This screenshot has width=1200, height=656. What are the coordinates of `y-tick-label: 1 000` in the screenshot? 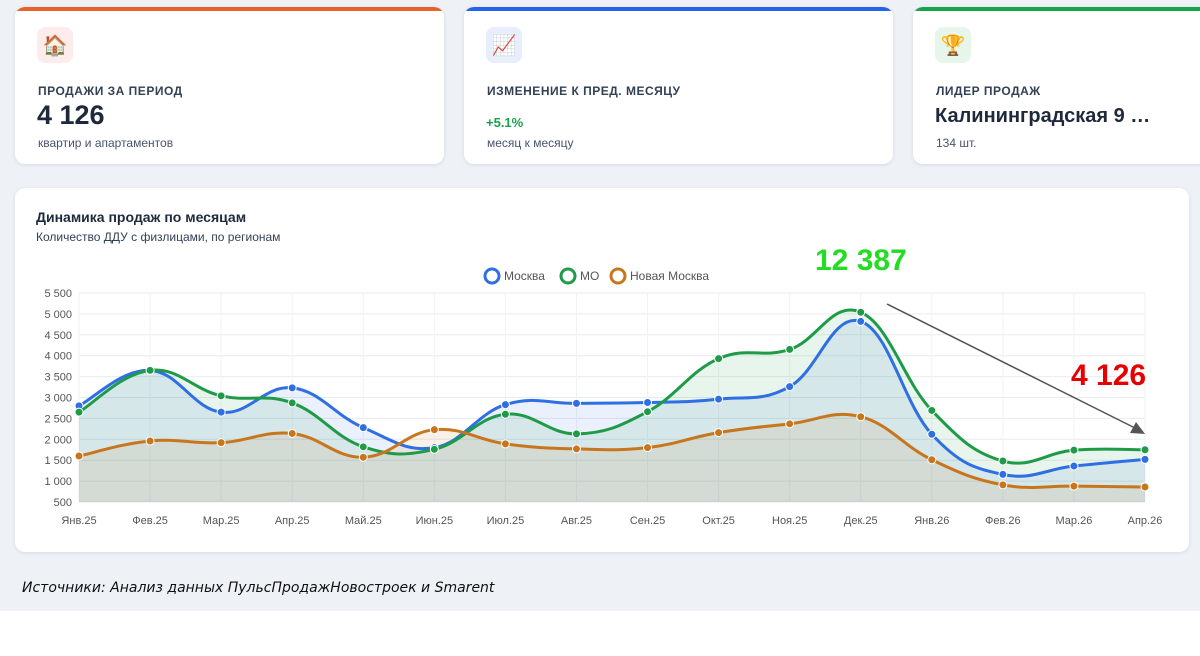 It's located at (58, 482).